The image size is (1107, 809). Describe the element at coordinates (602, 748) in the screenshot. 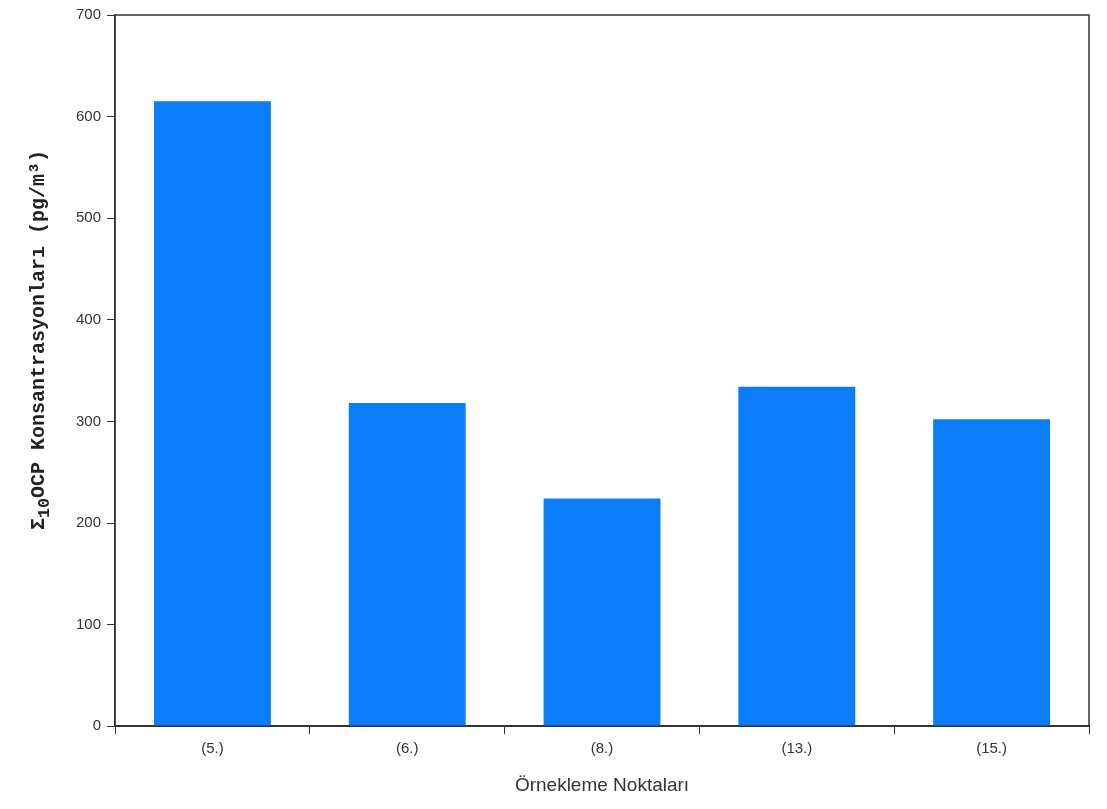

I see `x-tick-label: (8.)` at that location.